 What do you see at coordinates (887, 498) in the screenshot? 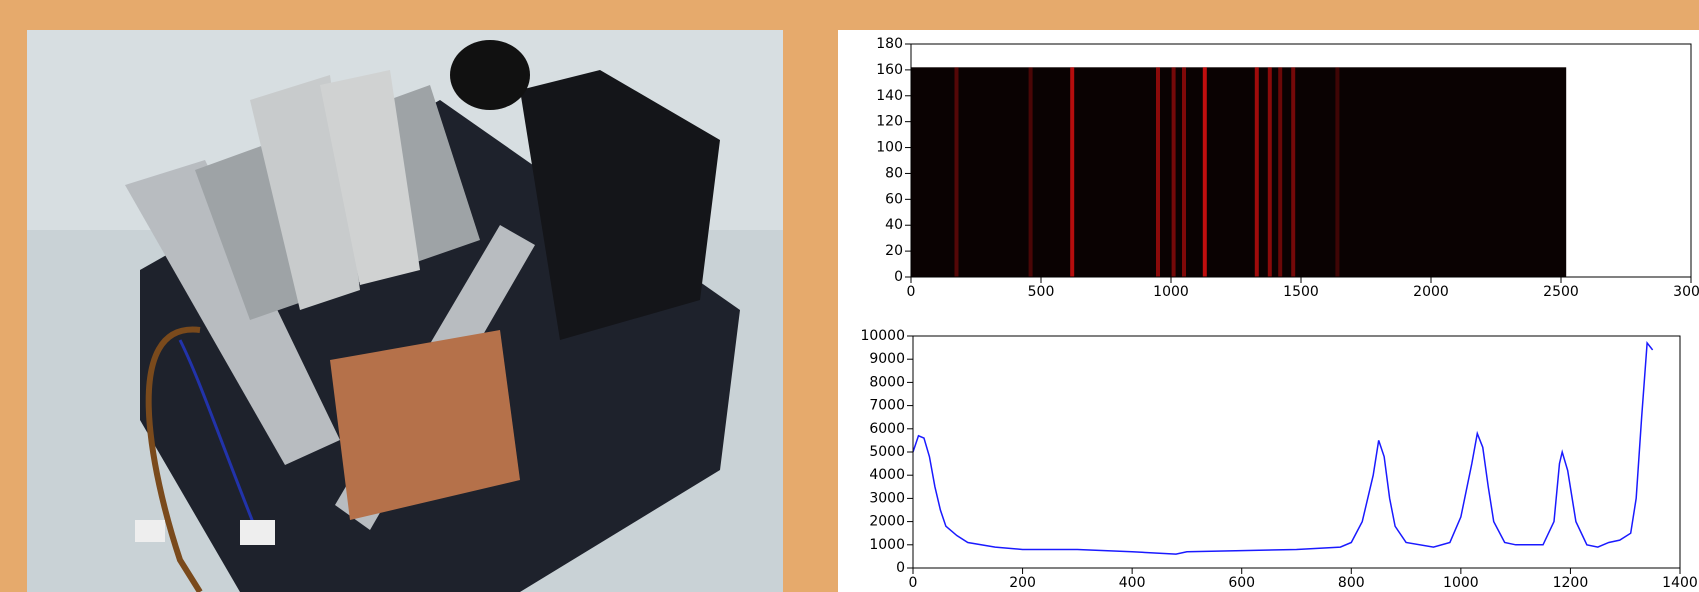
I see `y-tick-label: 3000` at bounding box center [887, 498].